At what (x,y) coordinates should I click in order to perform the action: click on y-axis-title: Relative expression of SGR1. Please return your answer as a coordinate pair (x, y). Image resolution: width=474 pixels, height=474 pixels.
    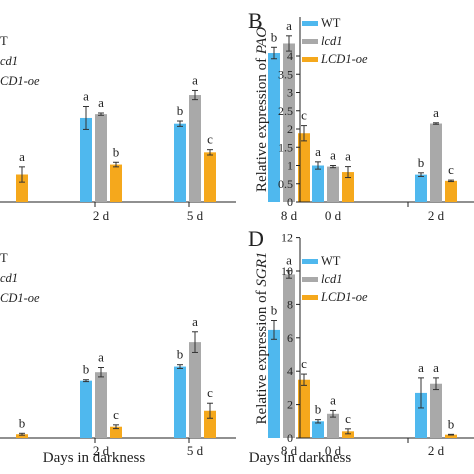
    Looking at the image, I should click on (262, 338).